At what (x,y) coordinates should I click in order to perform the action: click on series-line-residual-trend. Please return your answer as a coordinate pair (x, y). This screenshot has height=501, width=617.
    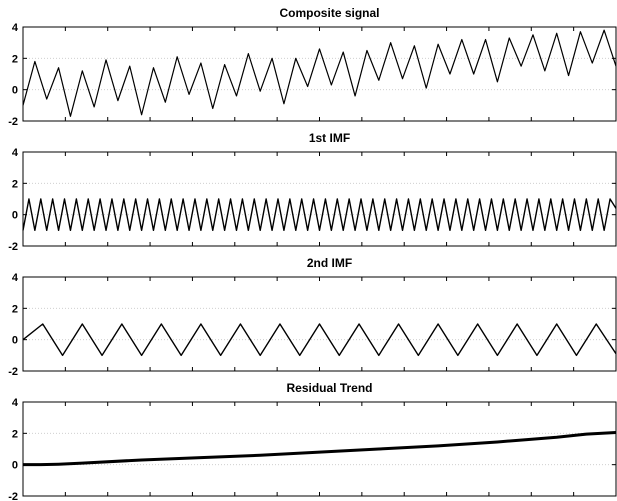
    Looking at the image, I should click on (320, 449).